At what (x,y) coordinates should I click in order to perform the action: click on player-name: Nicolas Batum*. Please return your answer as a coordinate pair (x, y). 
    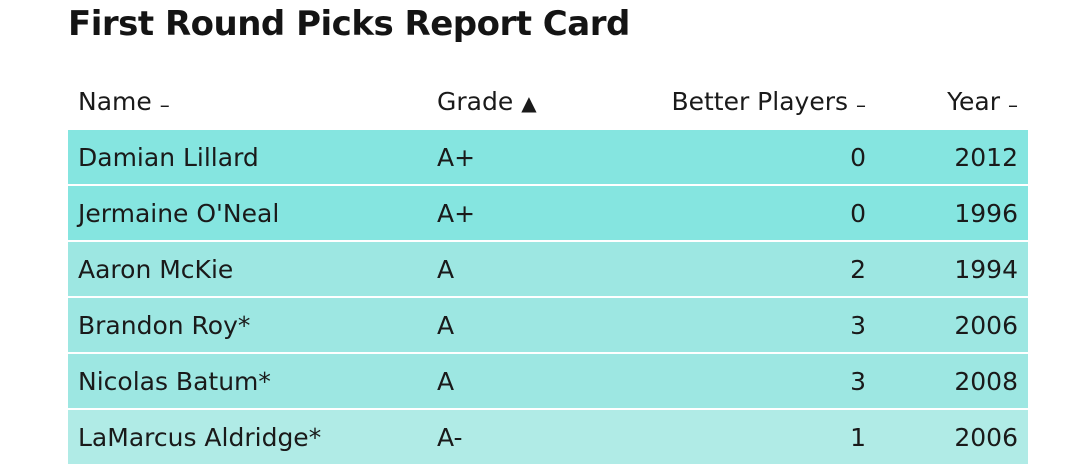
    Looking at the image, I should click on (247, 381).